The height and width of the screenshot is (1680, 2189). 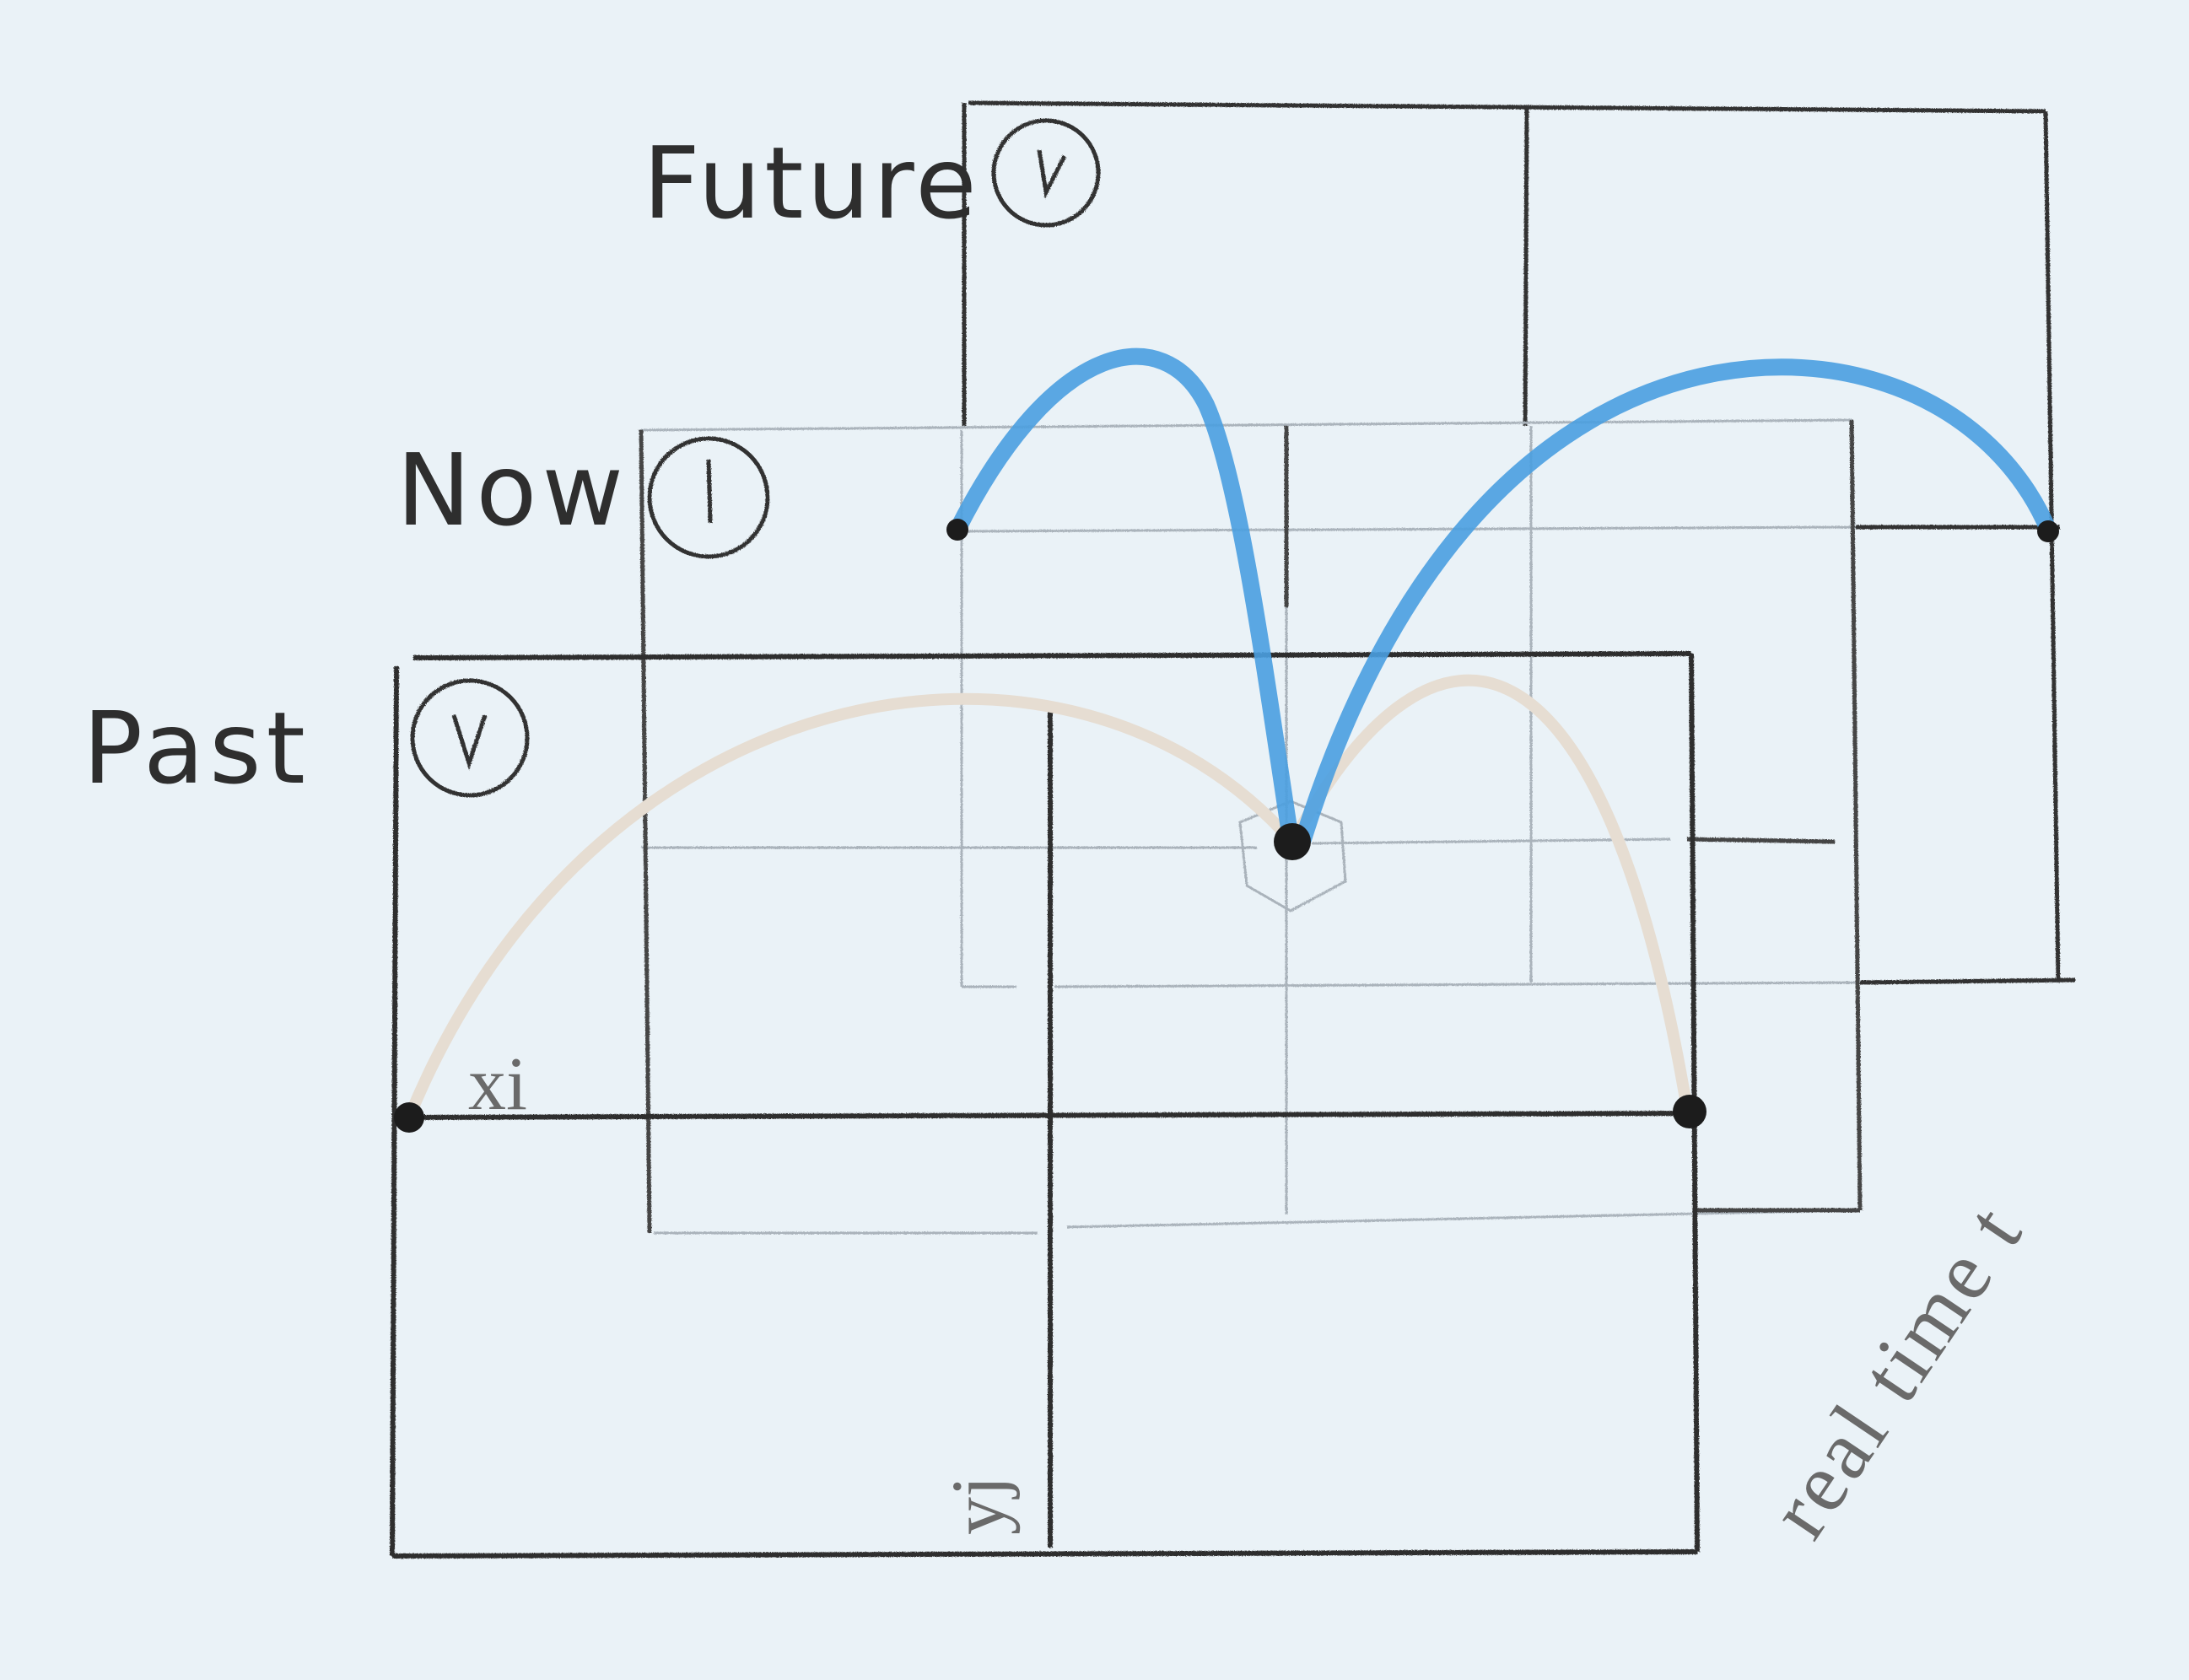 What do you see at coordinates (512, 490) in the screenshot?
I see `now-label: Now` at bounding box center [512, 490].